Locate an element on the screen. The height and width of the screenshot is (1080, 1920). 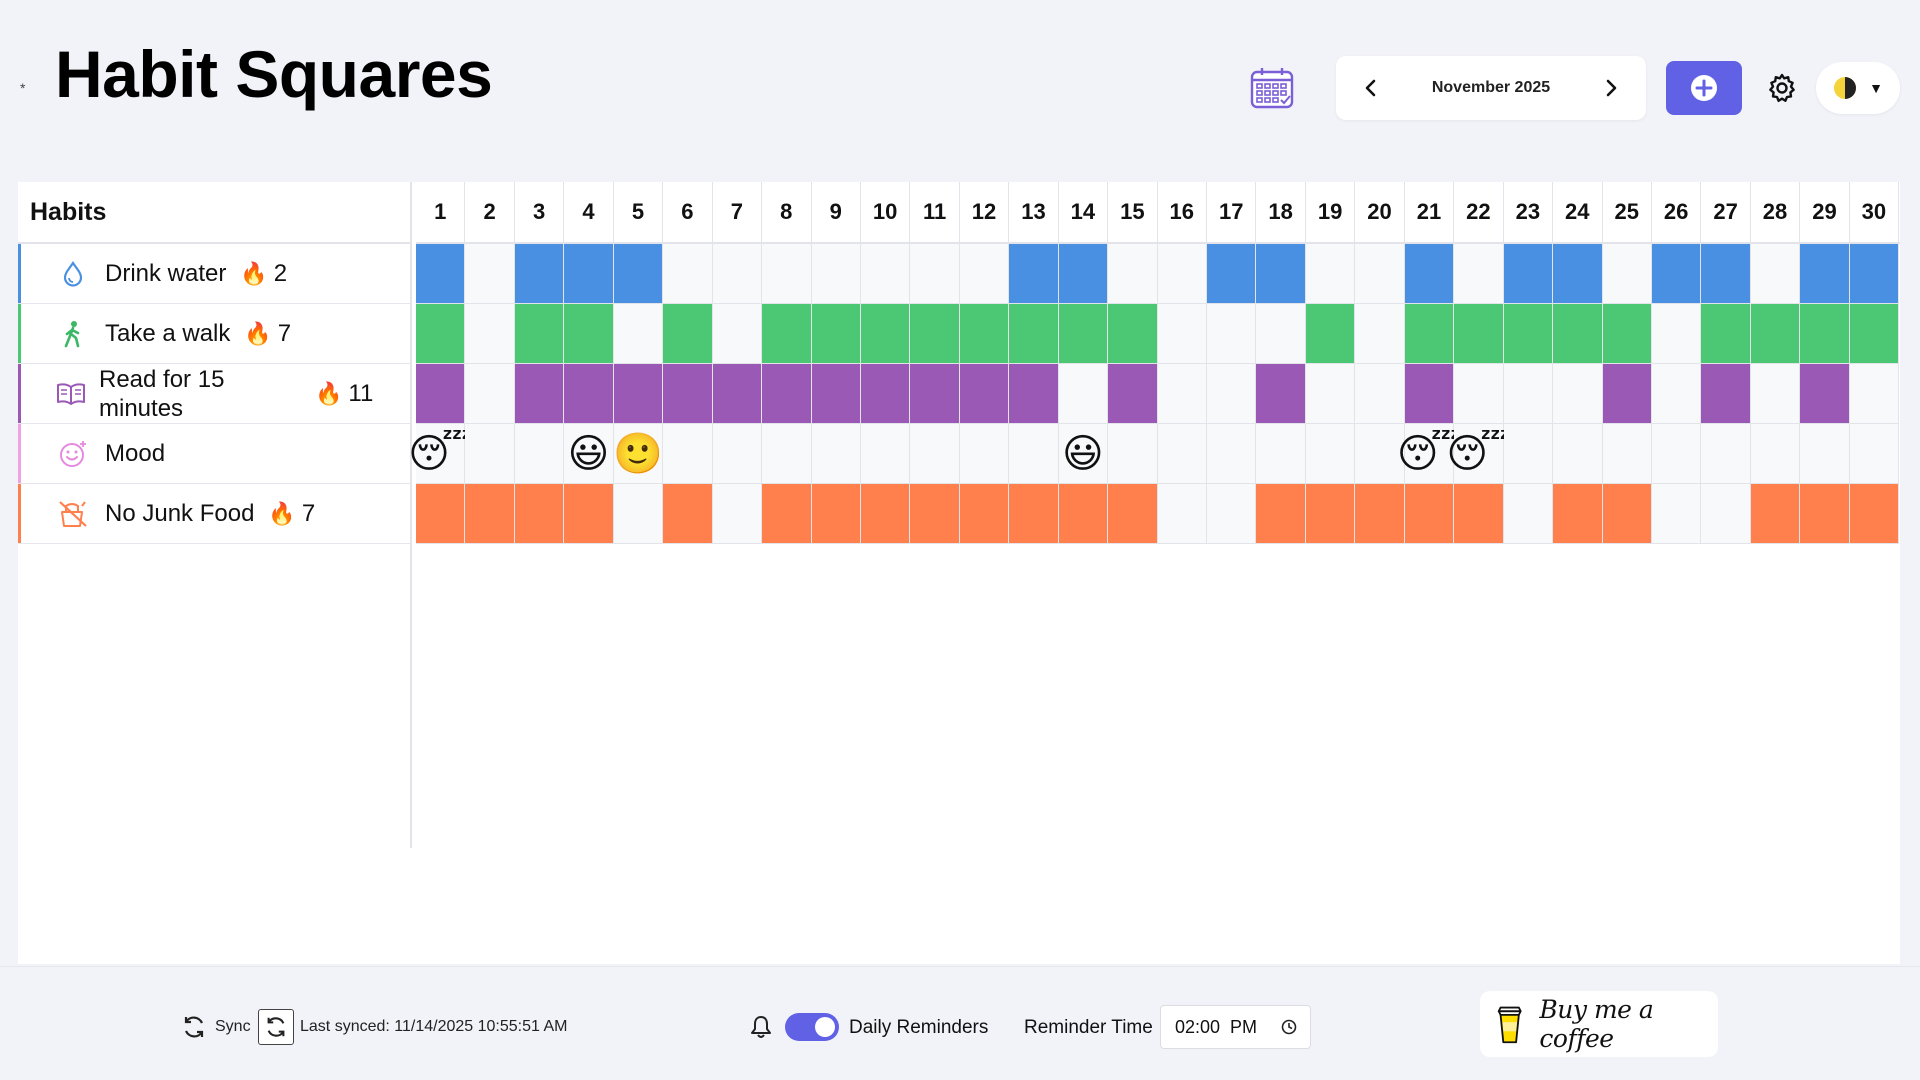
calendar-view-button is located at coordinates (1272, 88).